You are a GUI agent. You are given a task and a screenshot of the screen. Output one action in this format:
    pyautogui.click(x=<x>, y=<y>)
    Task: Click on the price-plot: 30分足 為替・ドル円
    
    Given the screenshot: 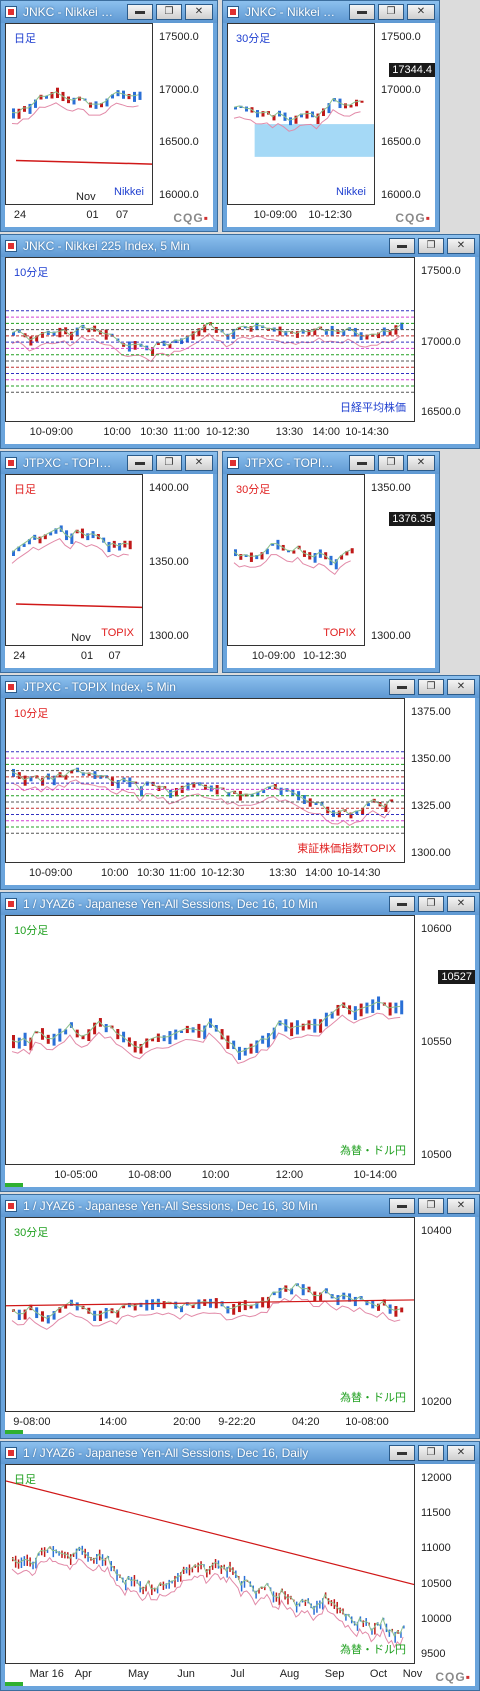 What is the action you would take?
    pyautogui.click(x=210, y=1314)
    